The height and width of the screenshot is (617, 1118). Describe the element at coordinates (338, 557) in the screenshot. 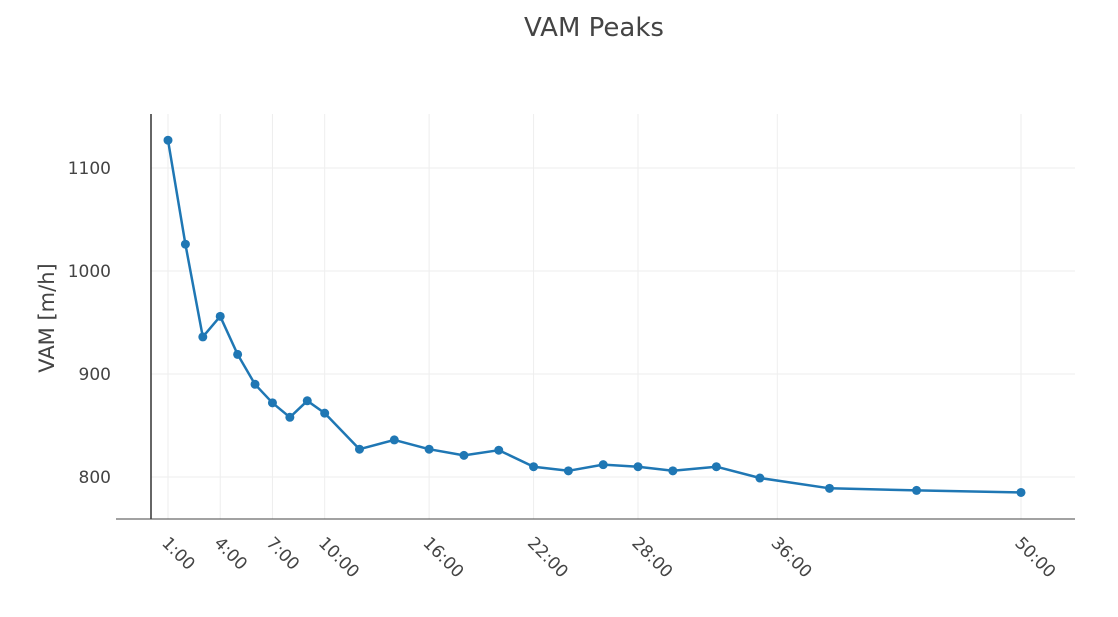

I see `x-tick-label: 10:00` at that location.